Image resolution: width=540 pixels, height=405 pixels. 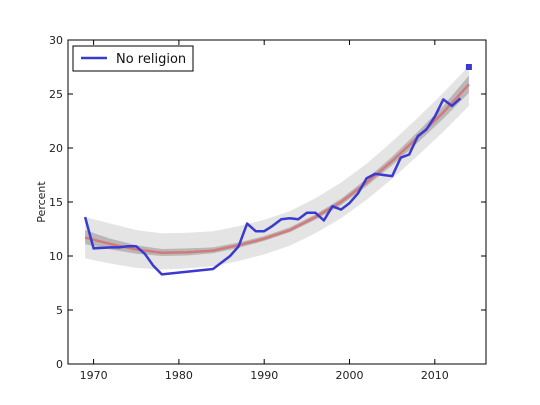 I want to click on y-axis-label: Percent, so click(x=41, y=202).